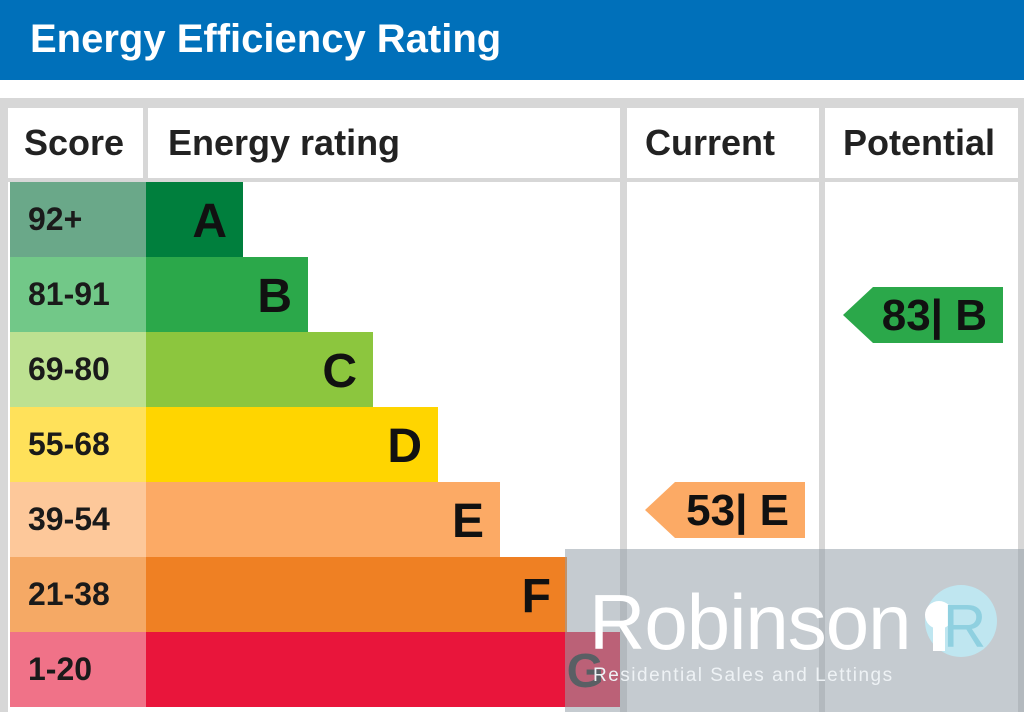  Describe the element at coordinates (227, 294) in the screenshot. I see `band-bar-b: B` at that location.